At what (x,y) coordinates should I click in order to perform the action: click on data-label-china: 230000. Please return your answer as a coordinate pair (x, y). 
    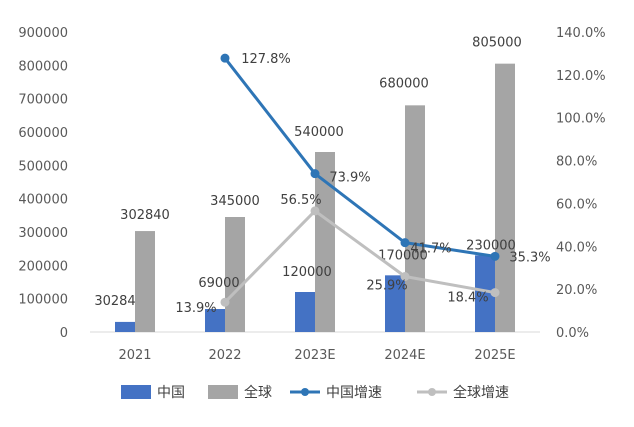
    Looking at the image, I should click on (491, 245).